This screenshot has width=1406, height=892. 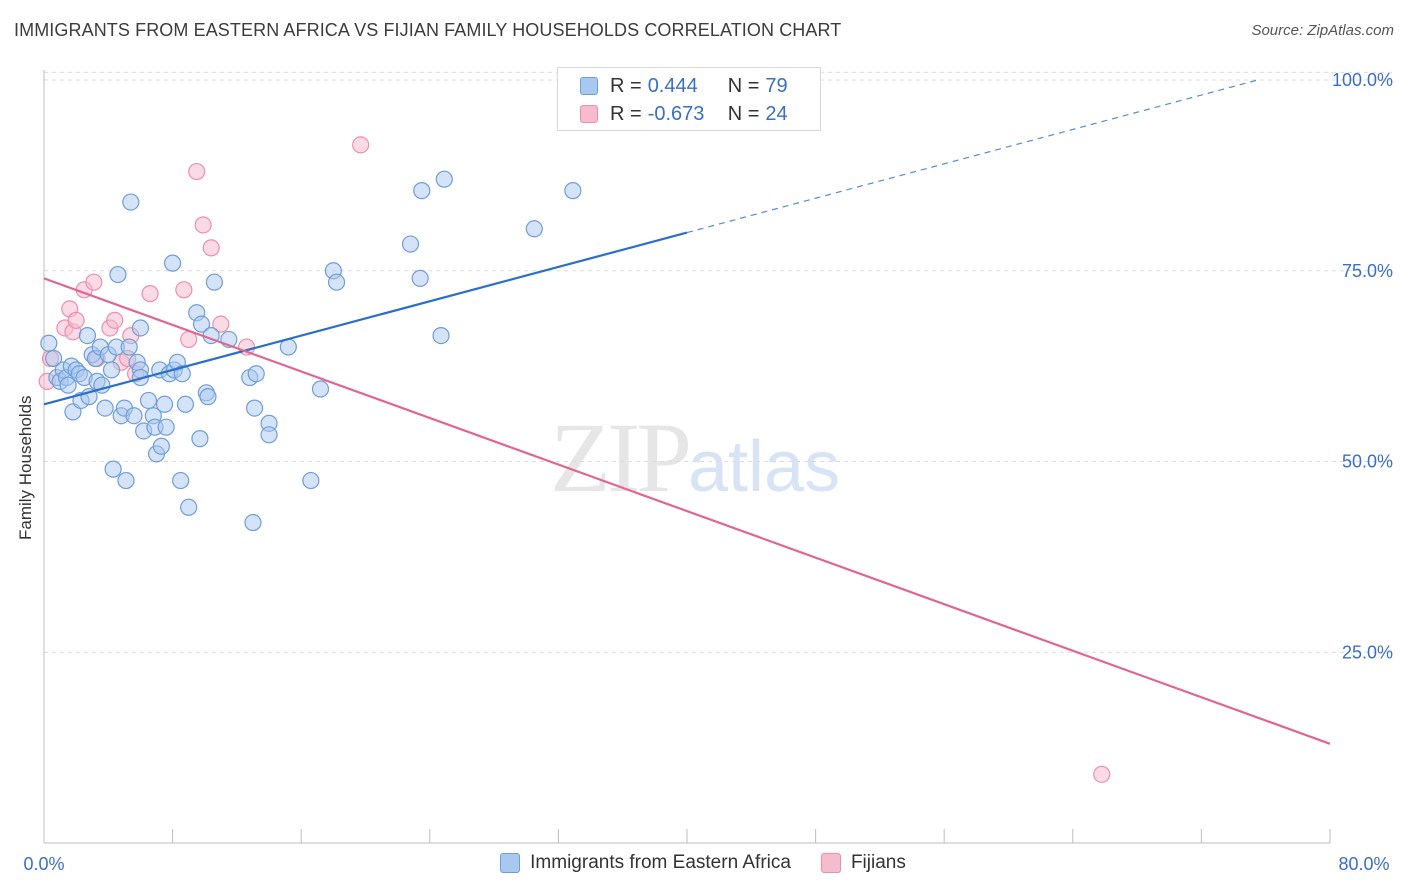 I want to click on watermark-zip: ZIP, so click(x=621, y=457).